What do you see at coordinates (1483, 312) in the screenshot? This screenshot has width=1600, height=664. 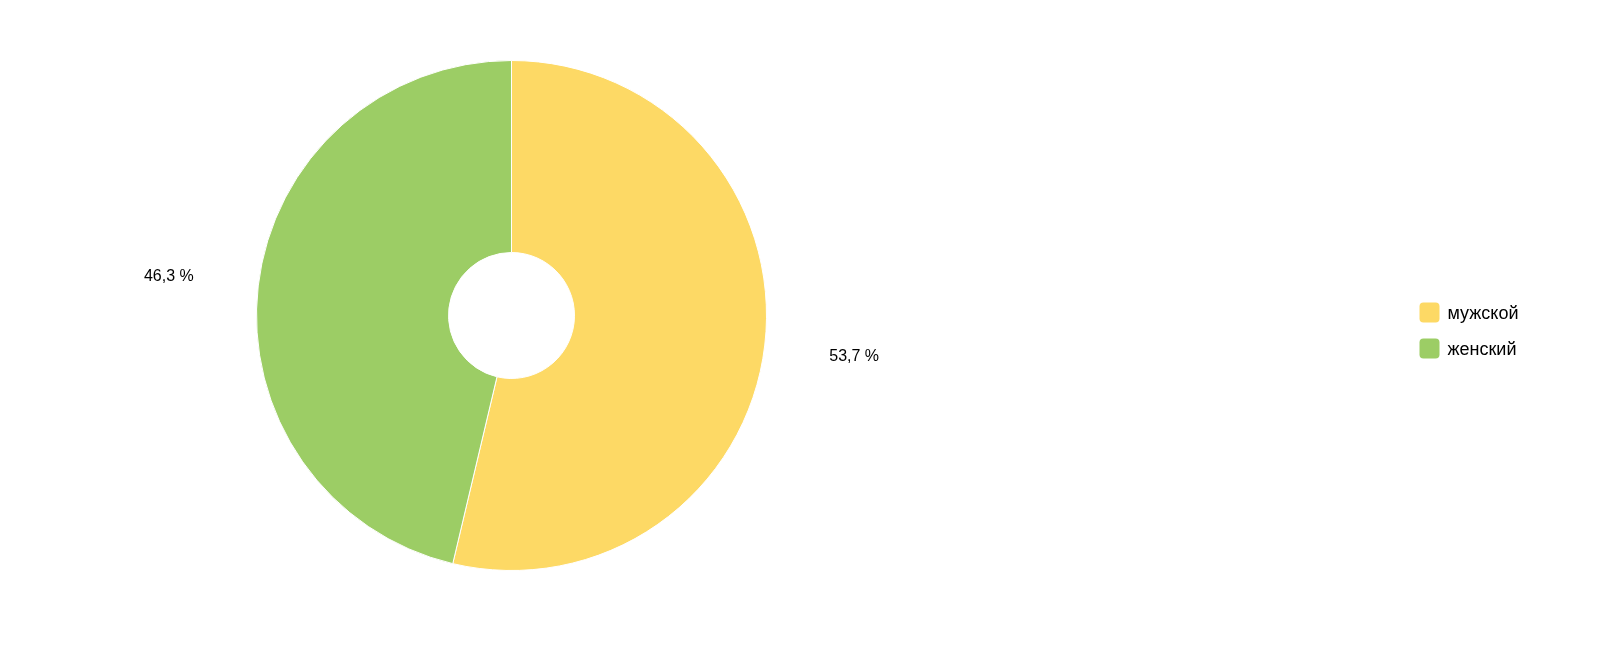 I see `legend-label: мужской` at bounding box center [1483, 312].